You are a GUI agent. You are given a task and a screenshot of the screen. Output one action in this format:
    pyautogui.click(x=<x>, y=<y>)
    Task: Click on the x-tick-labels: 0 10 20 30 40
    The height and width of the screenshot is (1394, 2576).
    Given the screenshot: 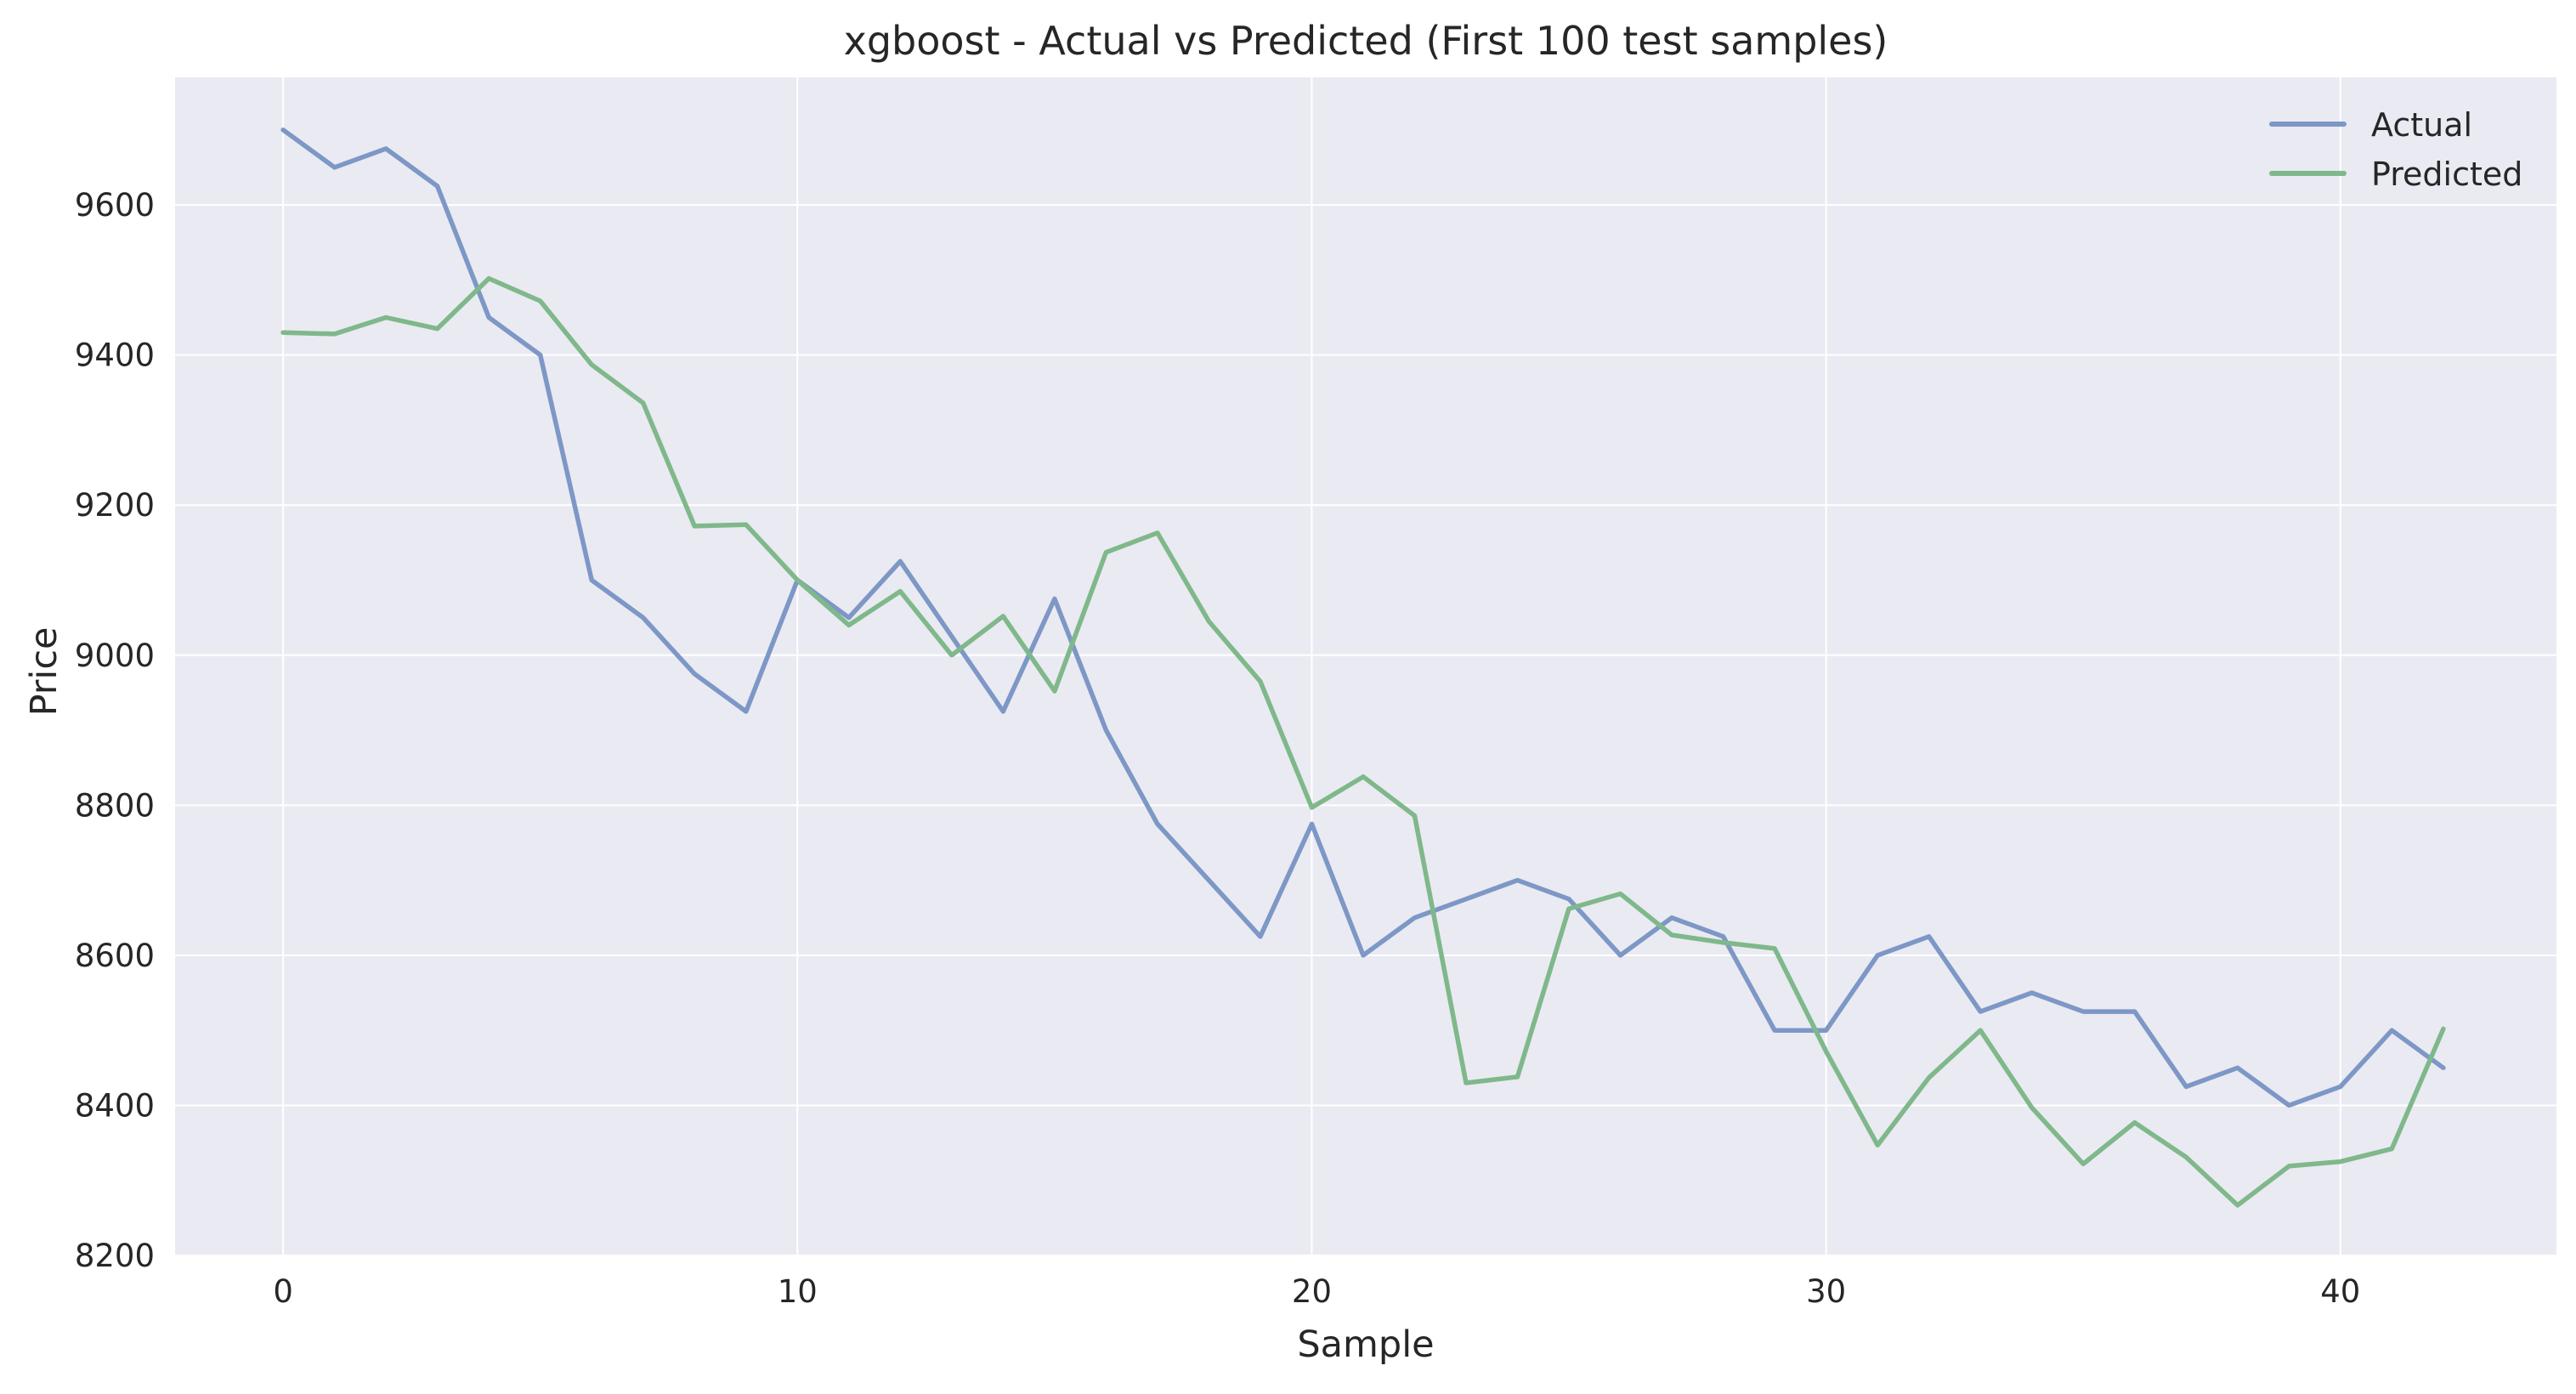 What is the action you would take?
    pyautogui.click(x=1316, y=1291)
    